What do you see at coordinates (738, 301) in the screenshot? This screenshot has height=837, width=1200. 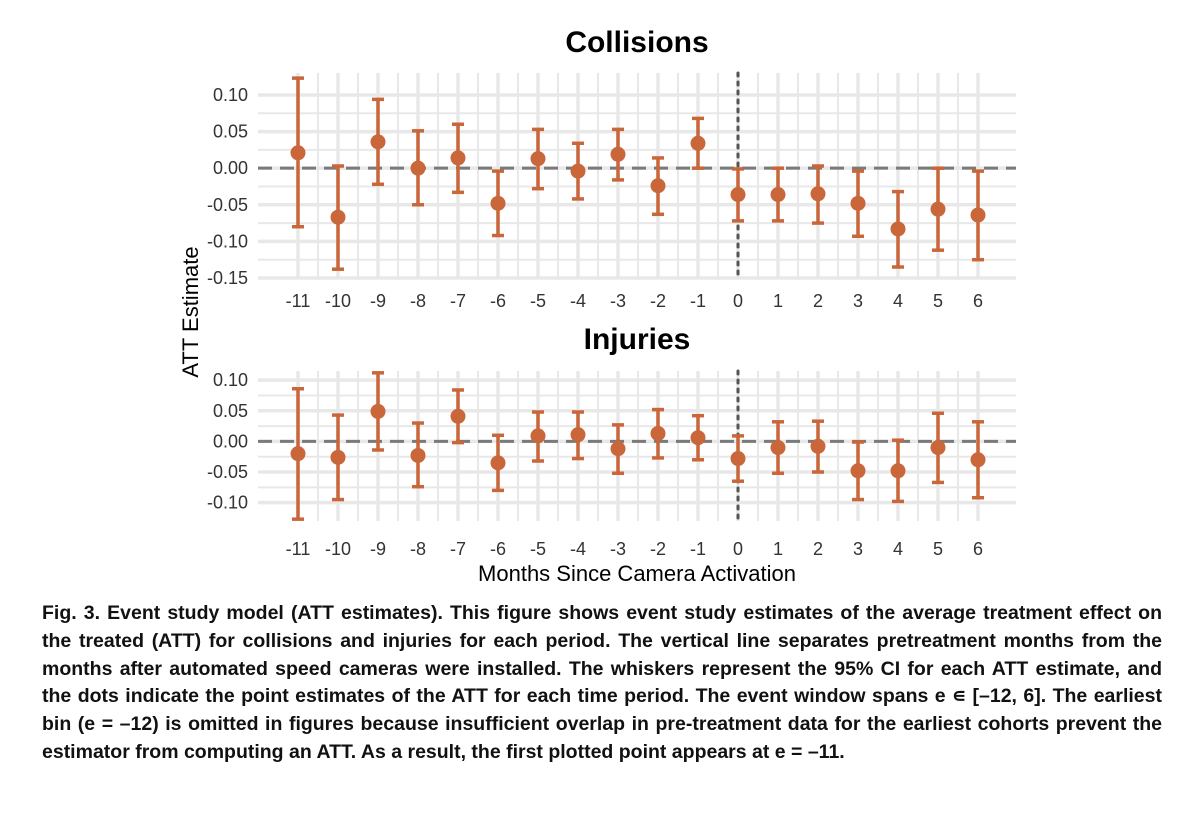 I see `collisions-x-tick-label: 0` at bounding box center [738, 301].